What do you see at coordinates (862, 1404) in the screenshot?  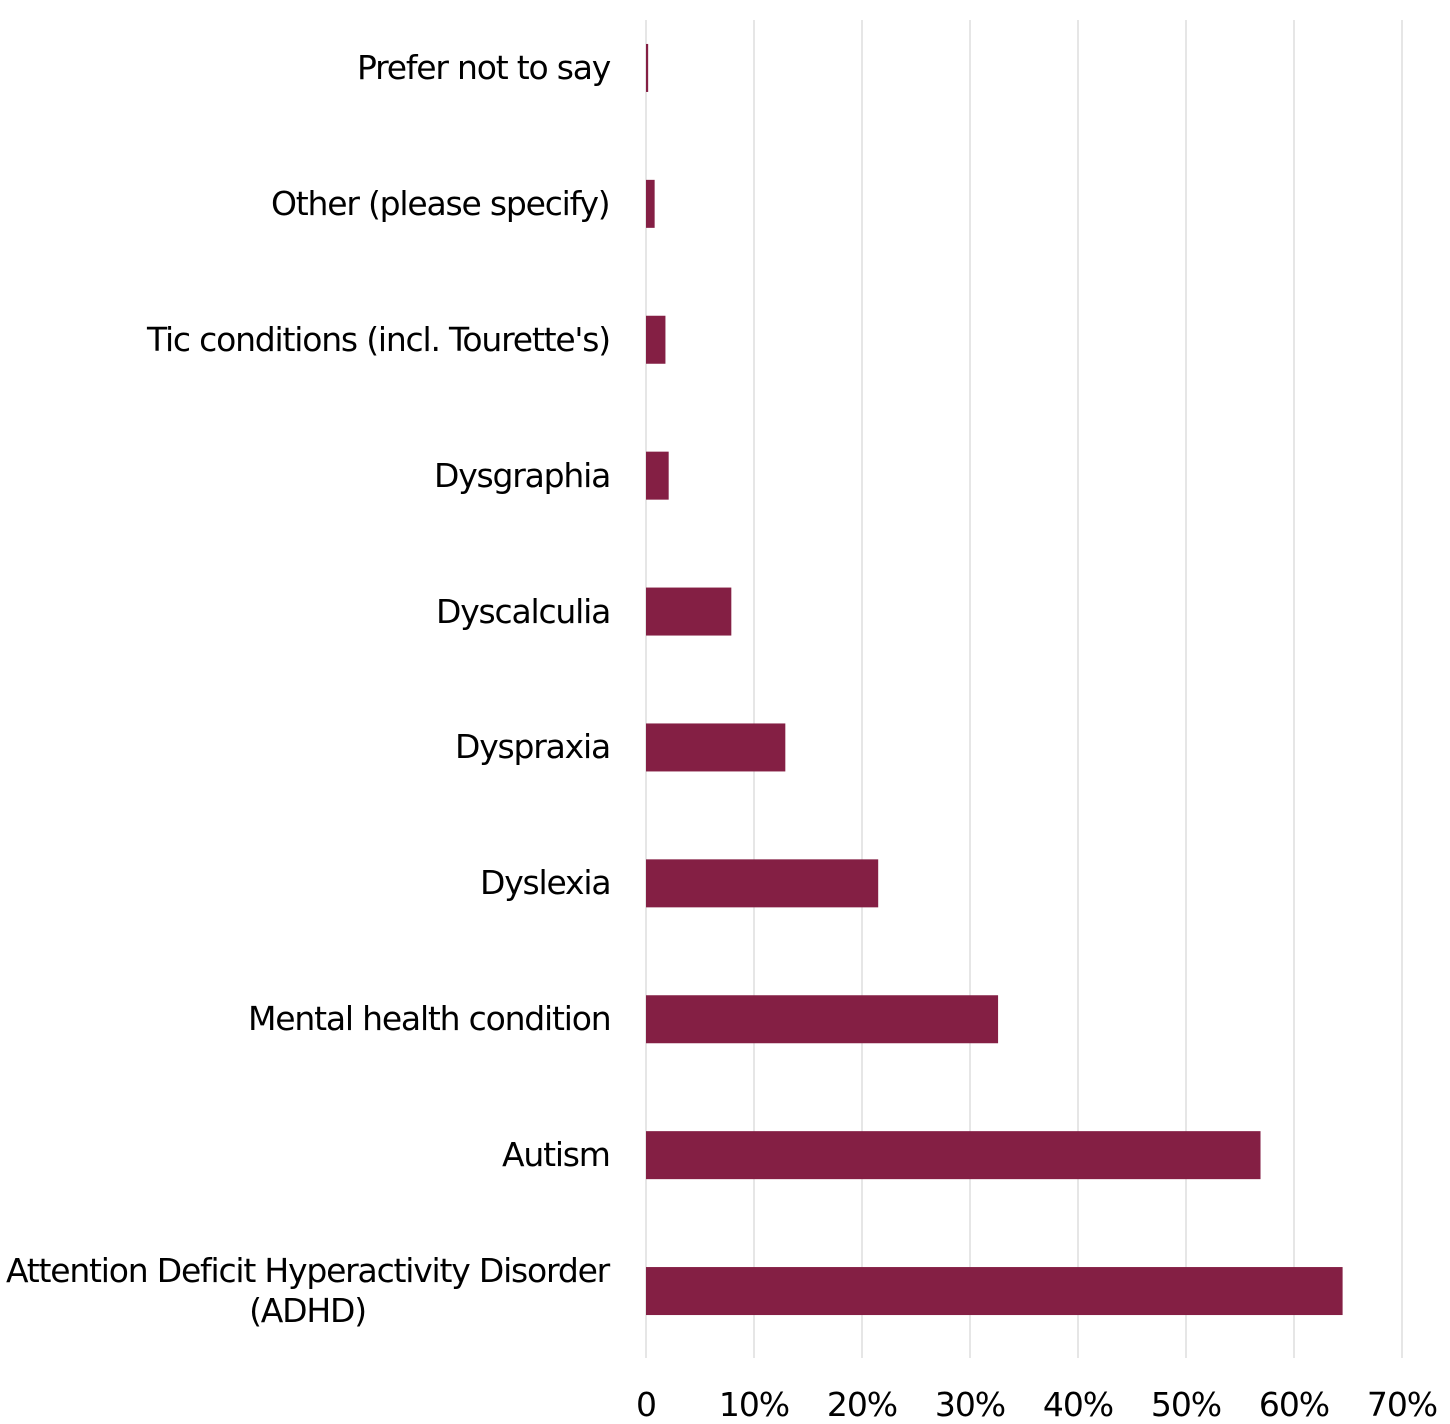 I see `x-tick-label: 20%` at bounding box center [862, 1404].